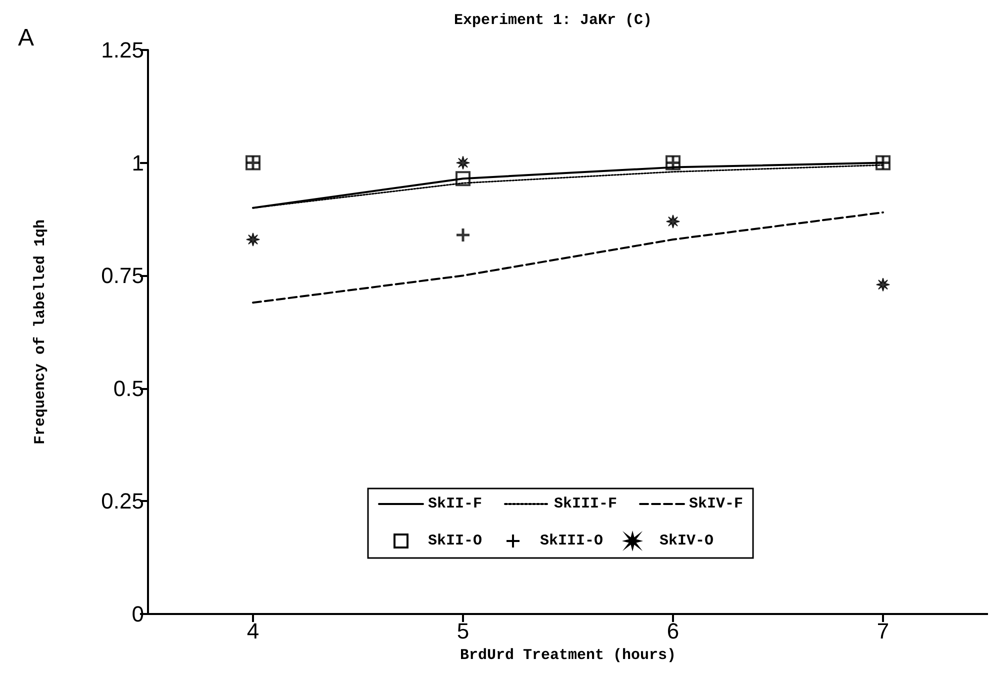 The height and width of the screenshot is (677, 997). What do you see at coordinates (455, 541) in the screenshot?
I see `legend-label: SkII-O` at bounding box center [455, 541].